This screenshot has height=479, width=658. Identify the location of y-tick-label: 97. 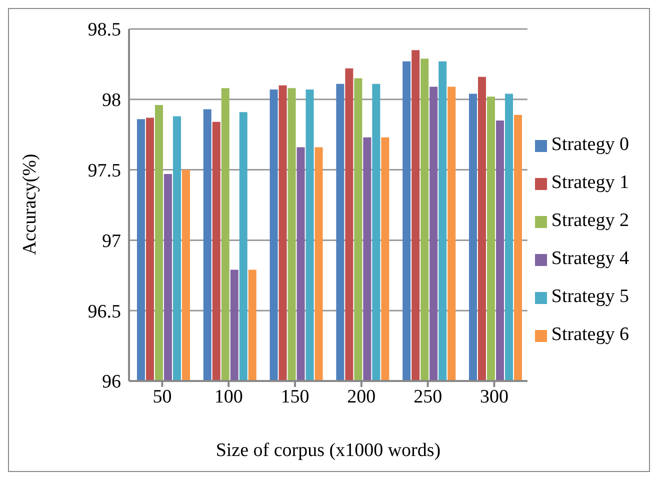
(111, 241).